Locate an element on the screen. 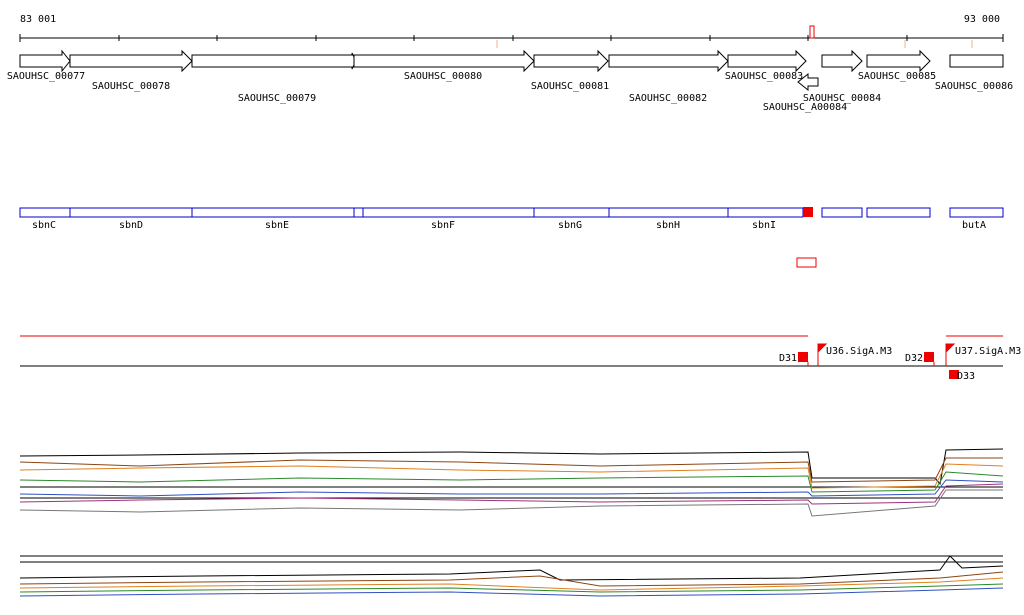  operon-label: sbnI is located at coordinates (764, 225).